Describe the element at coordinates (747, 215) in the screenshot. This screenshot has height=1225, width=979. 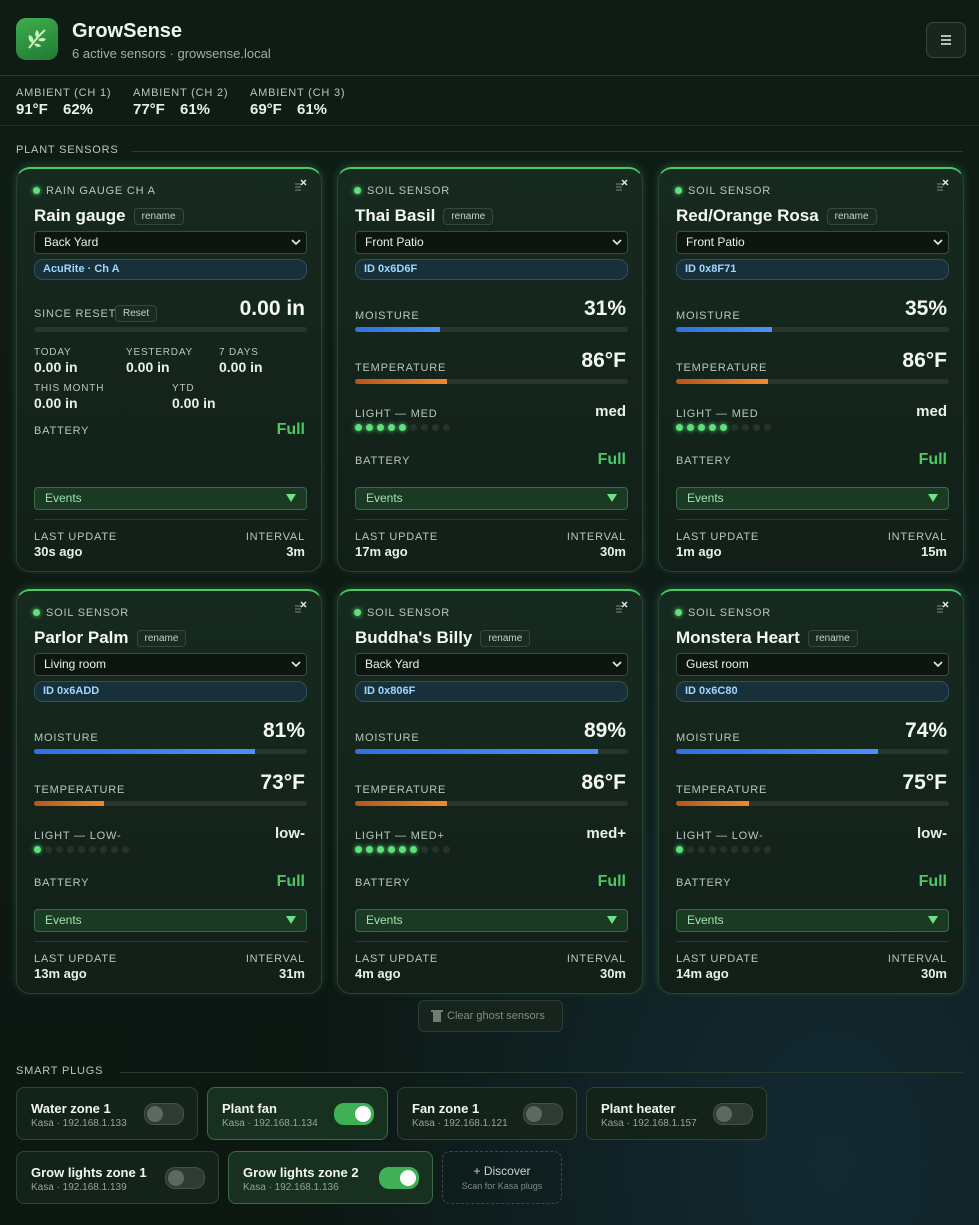
I see `sensor-name: Red/Orange Rosa` at that location.